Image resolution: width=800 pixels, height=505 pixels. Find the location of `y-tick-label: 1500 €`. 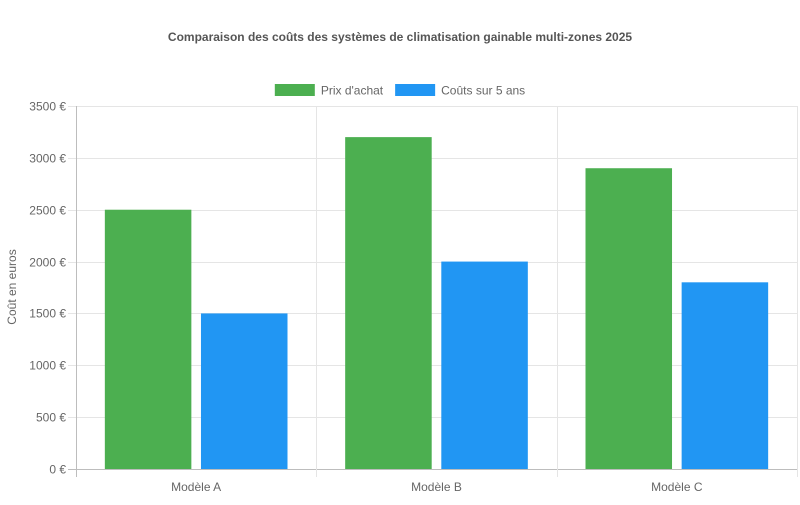

y-tick-label: 1500 € is located at coordinates (47, 314).